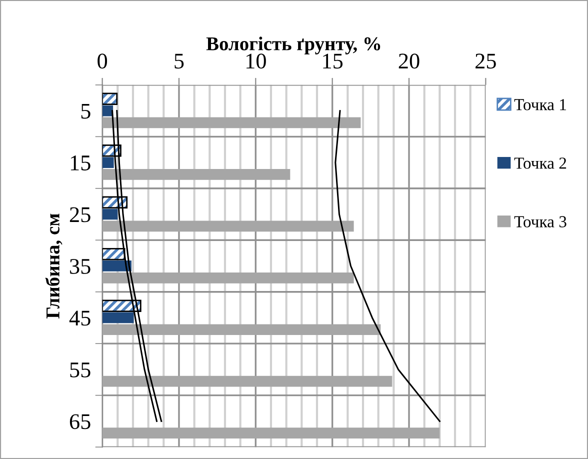  Describe the element at coordinates (540, 163) in the screenshot. I see `legend-label: Точка 2` at that location.